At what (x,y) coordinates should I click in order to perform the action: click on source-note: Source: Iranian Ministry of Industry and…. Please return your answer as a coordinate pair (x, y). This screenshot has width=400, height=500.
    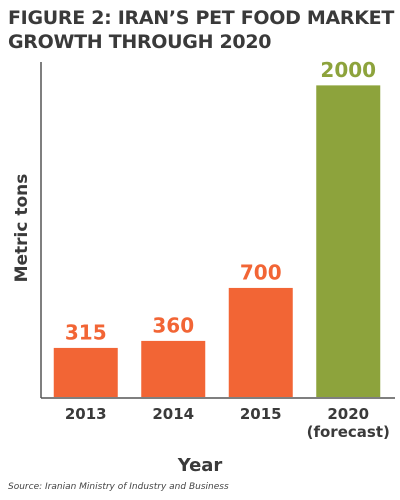
    Looking at the image, I should click on (118, 487).